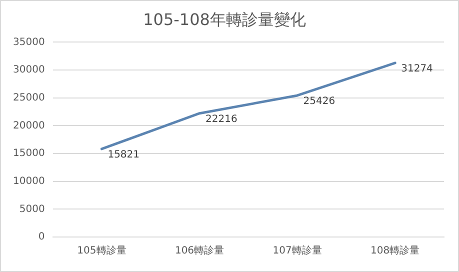 Image resolution: width=459 pixels, height=272 pixels. Describe the element at coordinates (224, 19) in the screenshot. I see `chart-title: 105-108年轉診量變化` at that location.